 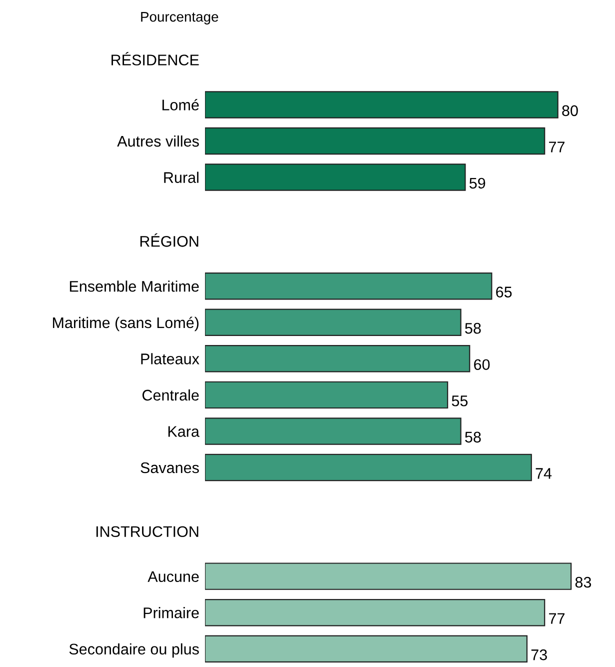 I want to click on y-tick-label: RÉGION, so click(x=169, y=240).